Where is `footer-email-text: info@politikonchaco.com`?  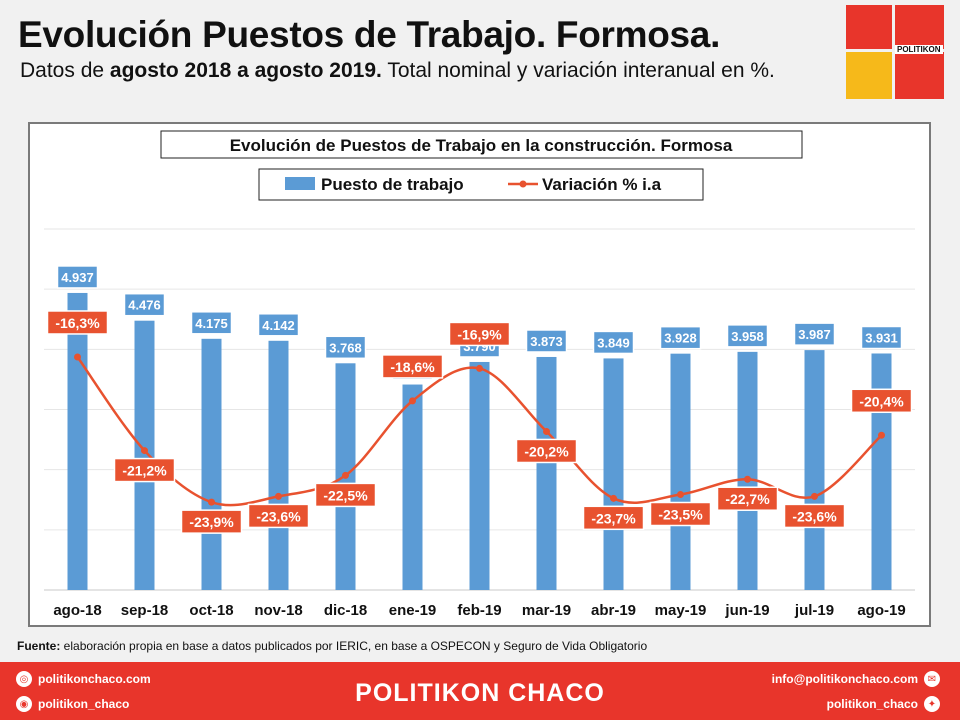
footer-email-text: info@politikonchaco.com is located at coordinates (844, 679).